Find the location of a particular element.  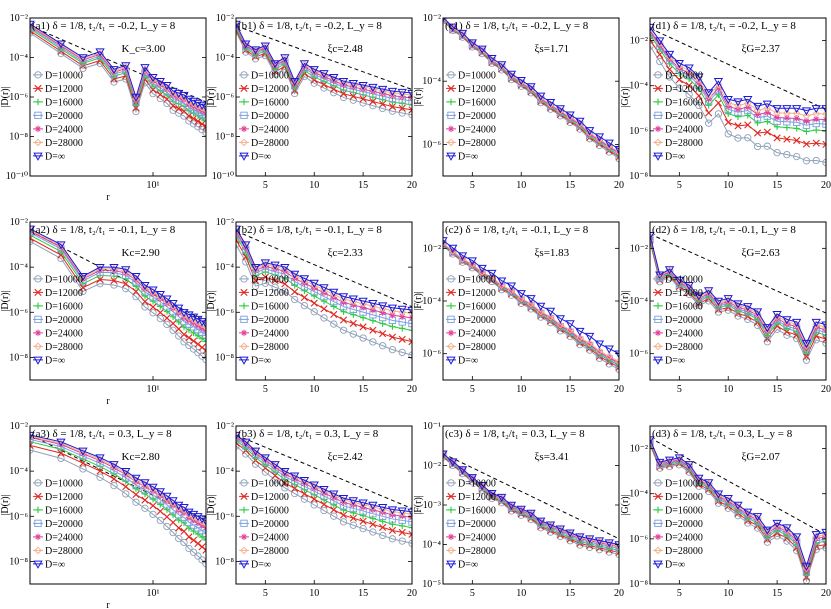

y-axis-label: |F(r)| is located at coordinates (418, 301).